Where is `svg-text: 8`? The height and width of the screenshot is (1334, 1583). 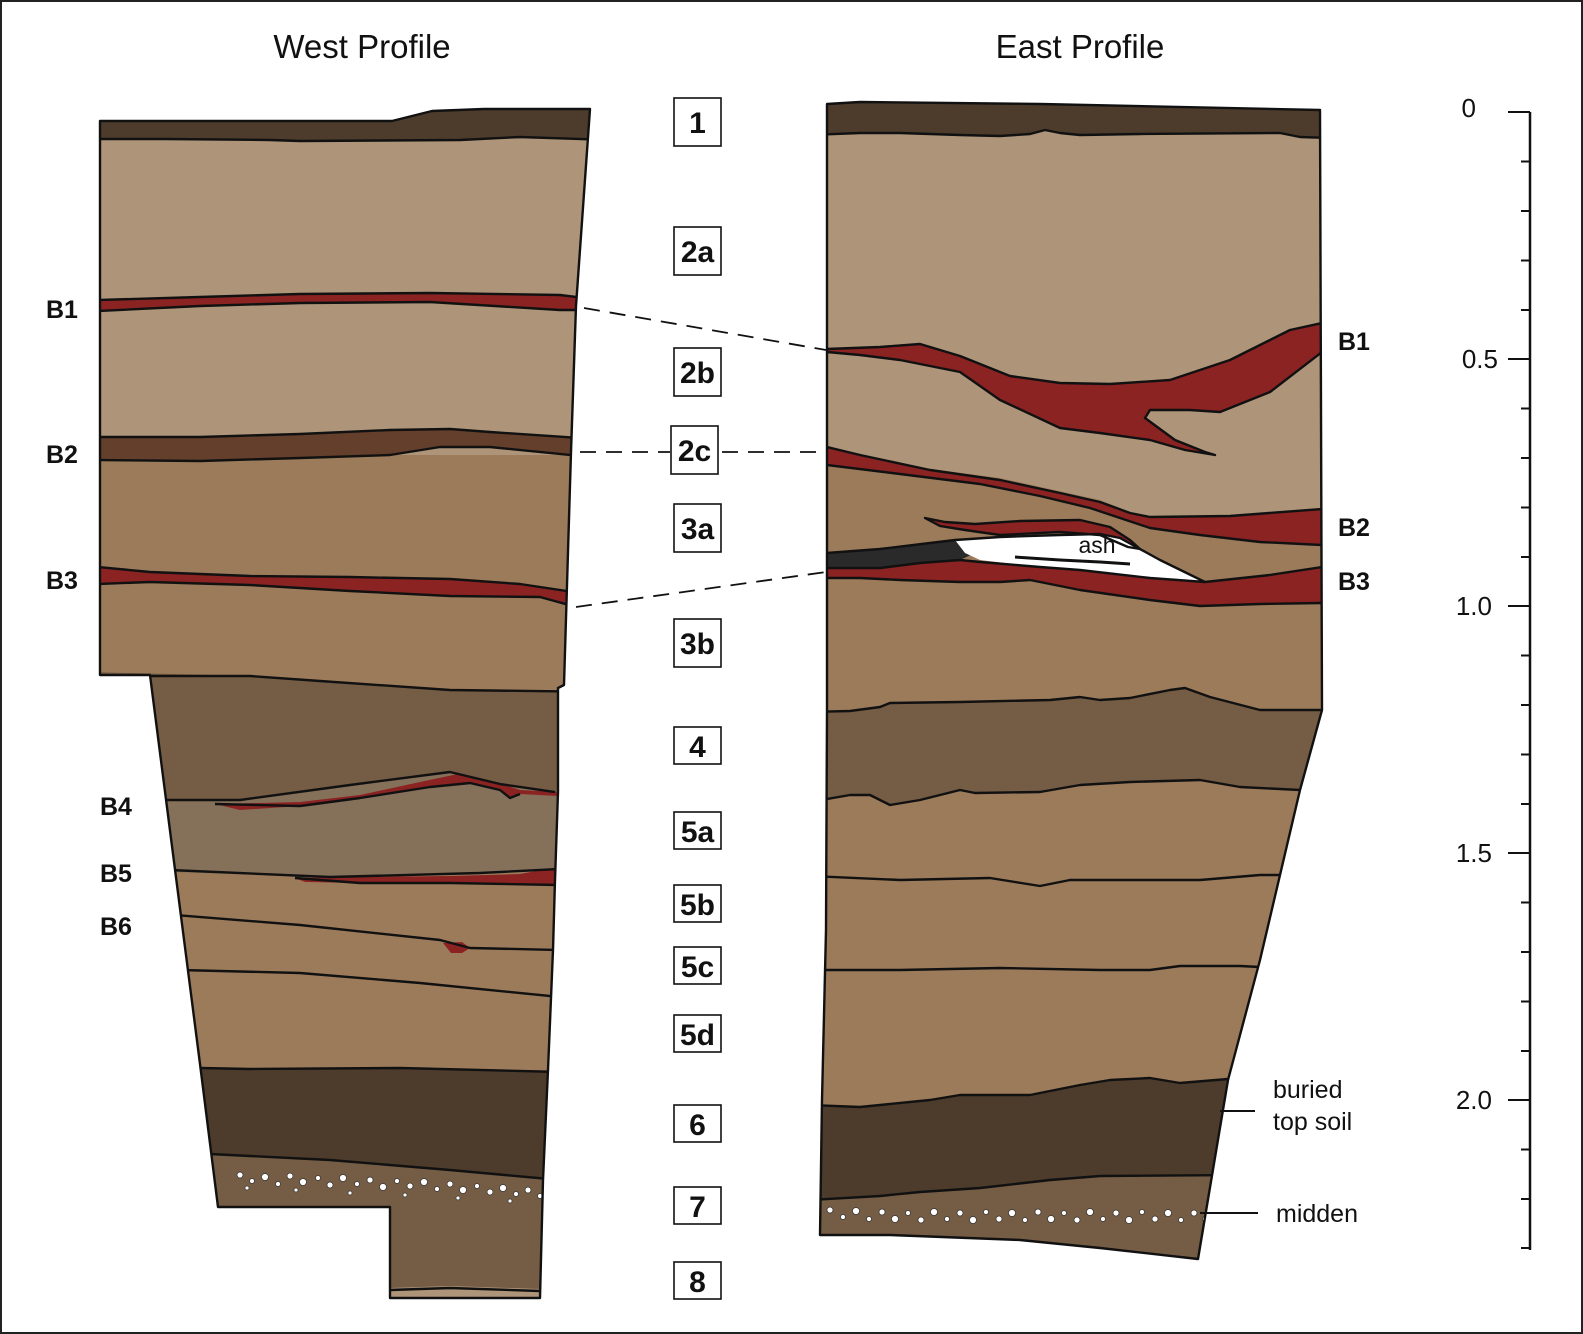 svg-text: 8 is located at coordinates (697, 1282).